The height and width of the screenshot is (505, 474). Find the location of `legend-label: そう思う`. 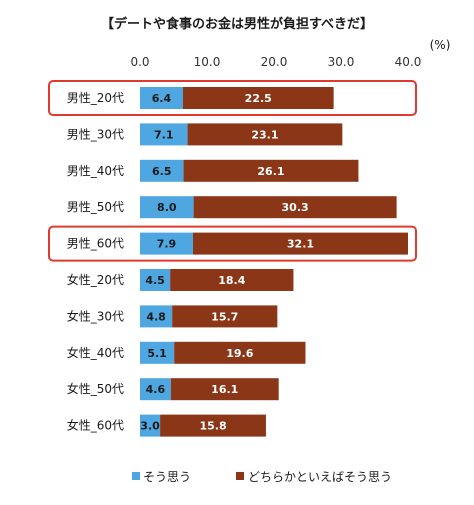

legend-label: そう思う is located at coordinates (167, 477).